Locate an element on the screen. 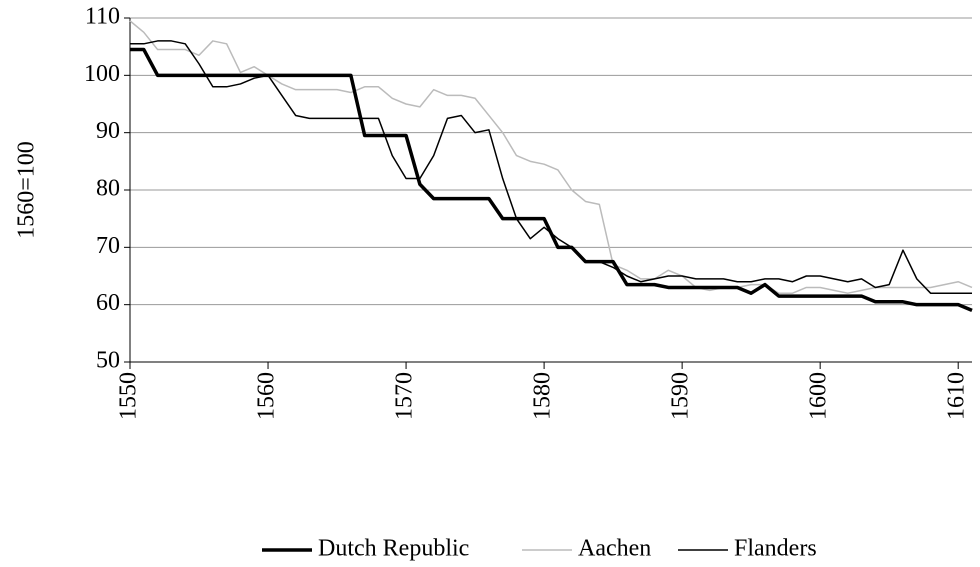 The width and height of the screenshot is (980, 567). y-tick-label: 100 is located at coordinates (102, 74).